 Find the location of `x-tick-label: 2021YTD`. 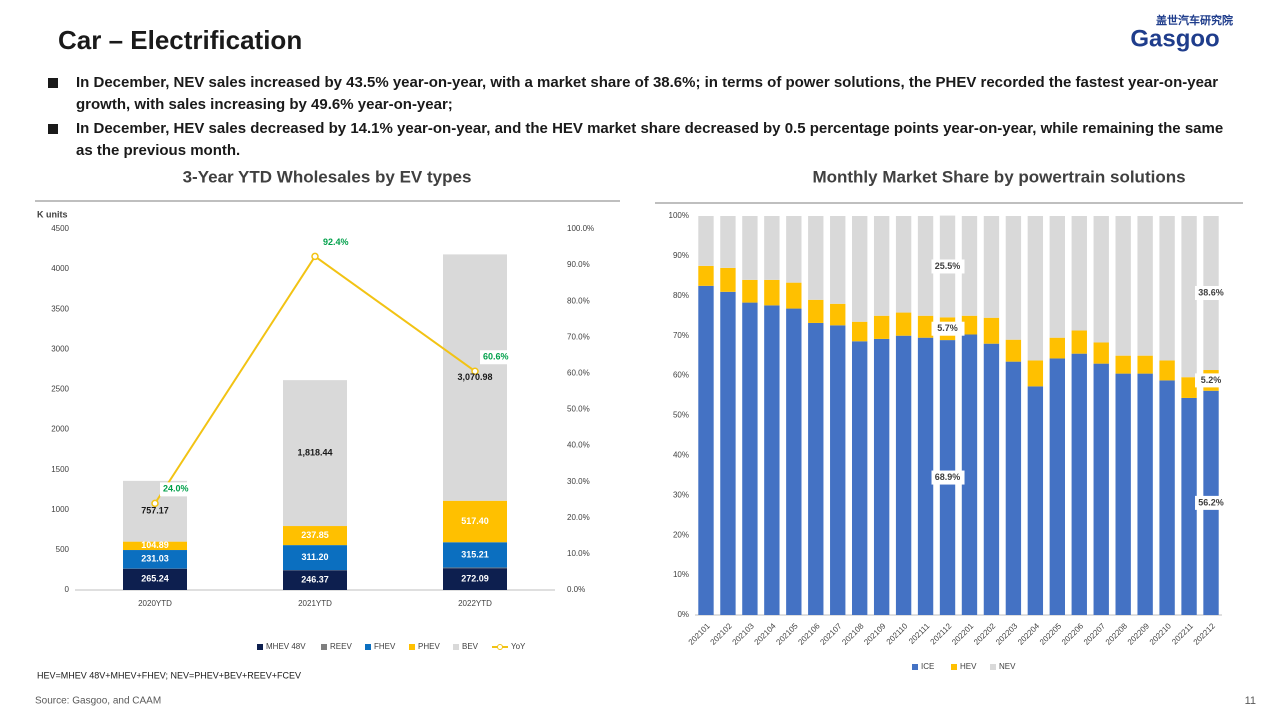

x-tick-label: 2021YTD is located at coordinates (315, 603).